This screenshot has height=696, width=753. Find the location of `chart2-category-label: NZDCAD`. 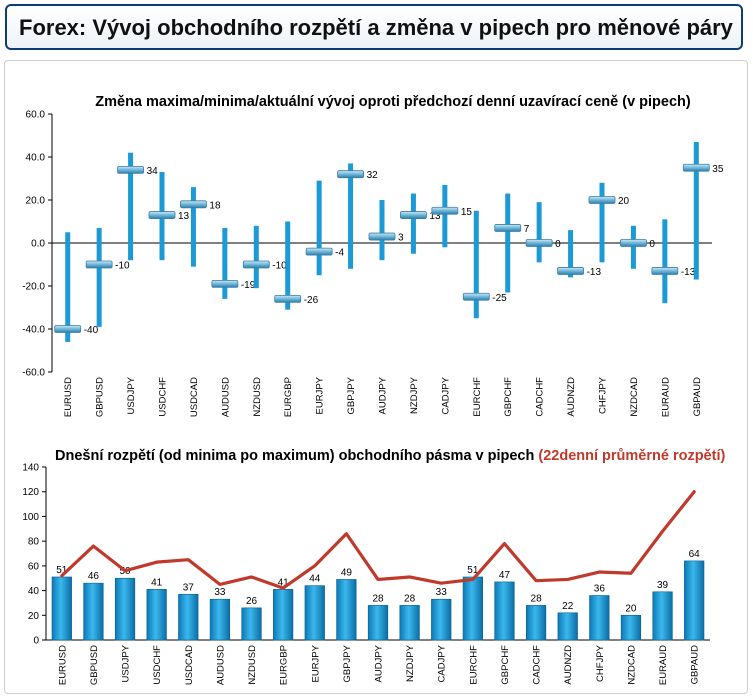

chart2-category-label: NZDCAD is located at coordinates (631, 665).